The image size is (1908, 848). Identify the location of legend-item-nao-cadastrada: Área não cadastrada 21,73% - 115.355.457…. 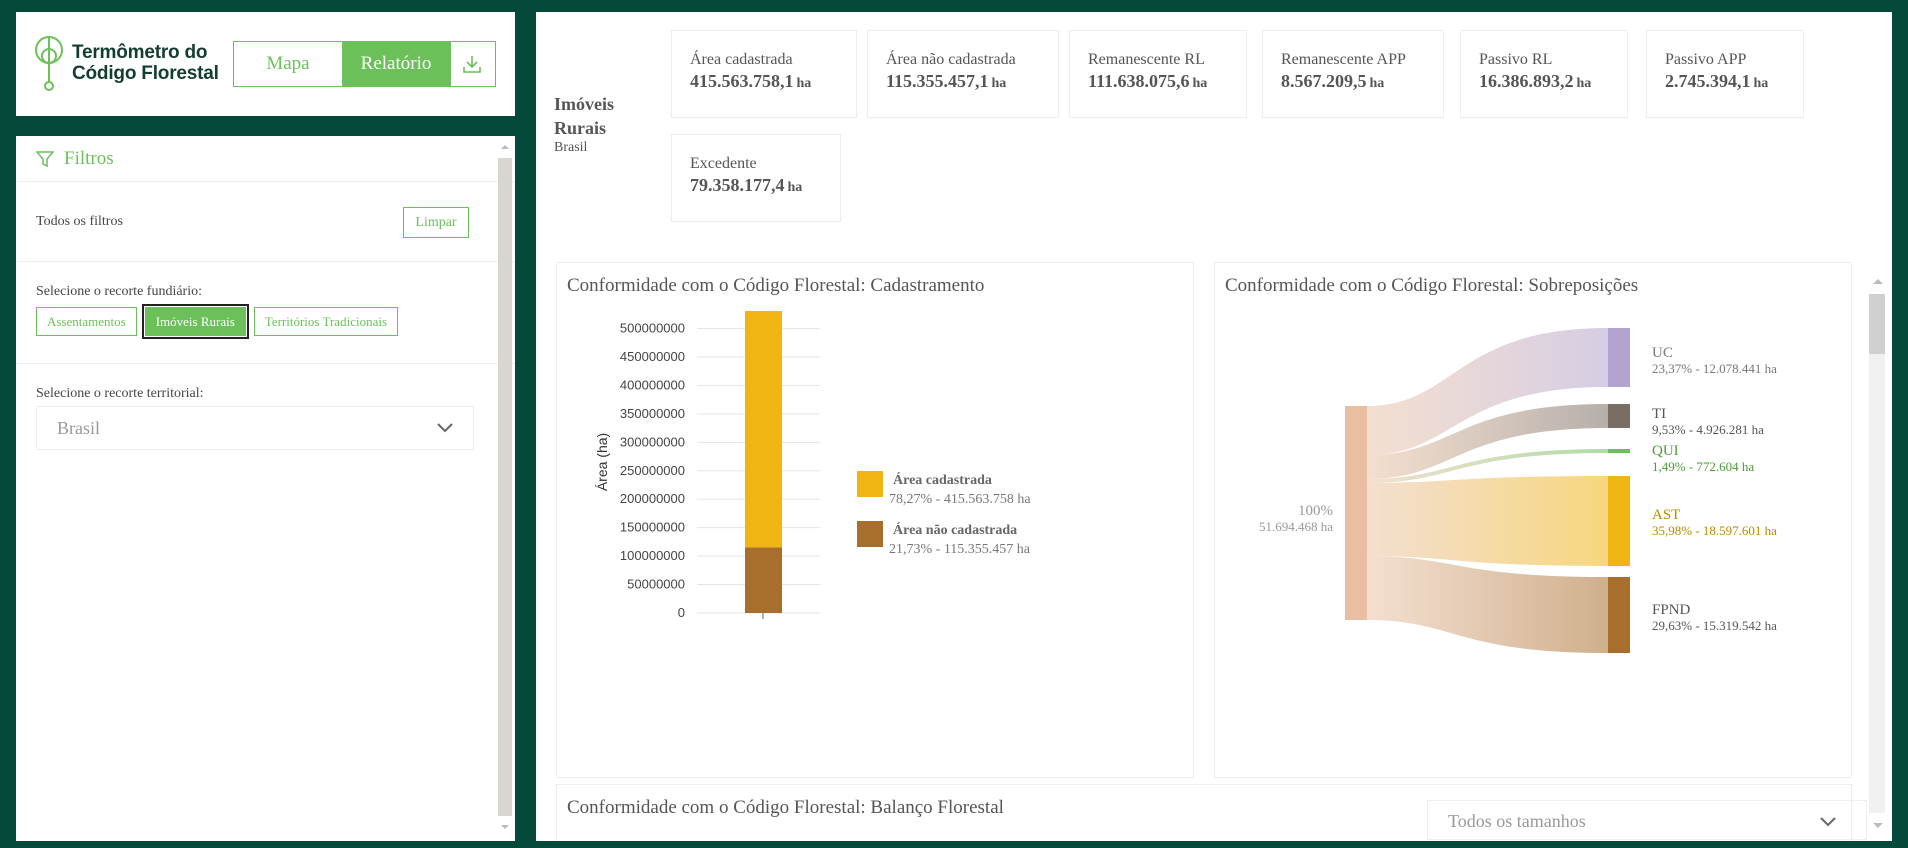
(944, 546).